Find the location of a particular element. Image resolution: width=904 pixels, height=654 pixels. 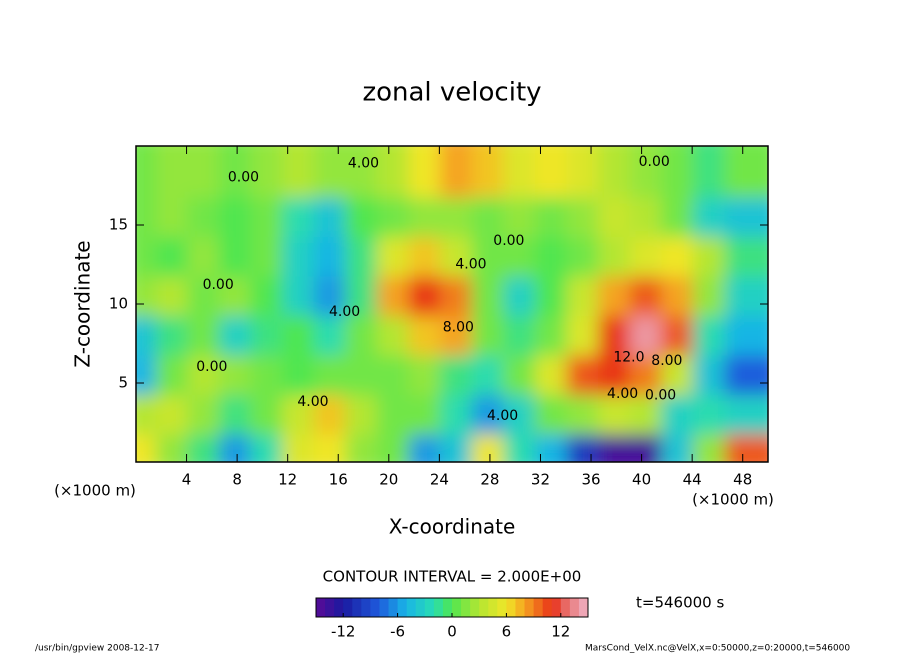

x-tick-label: 16 is located at coordinates (338, 480).